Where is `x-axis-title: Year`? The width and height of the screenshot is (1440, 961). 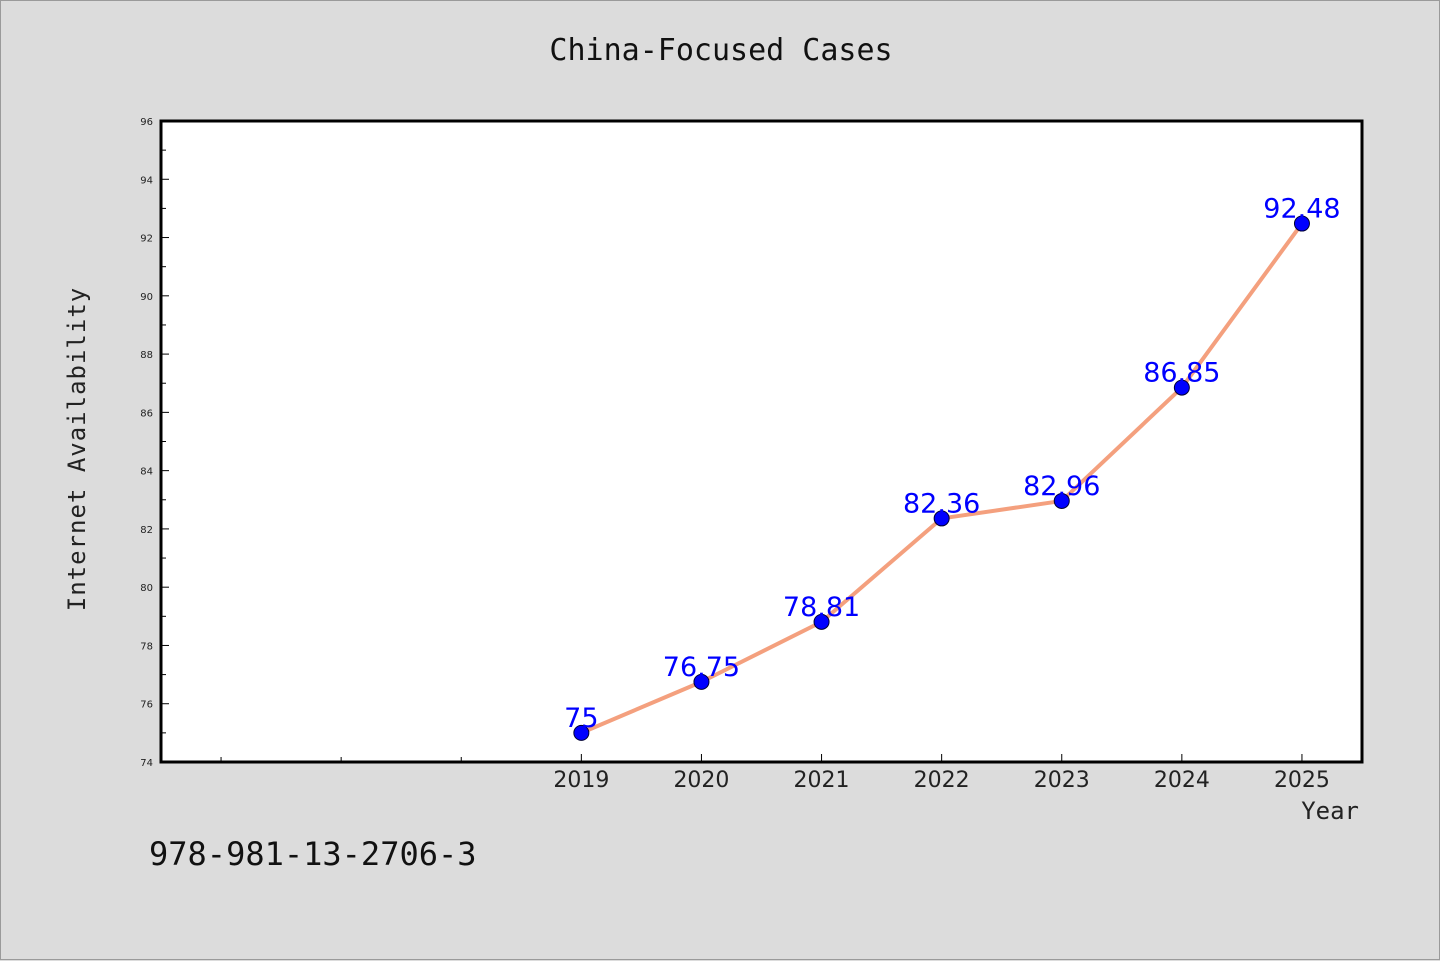 x-axis-title: Year is located at coordinates (1330, 811).